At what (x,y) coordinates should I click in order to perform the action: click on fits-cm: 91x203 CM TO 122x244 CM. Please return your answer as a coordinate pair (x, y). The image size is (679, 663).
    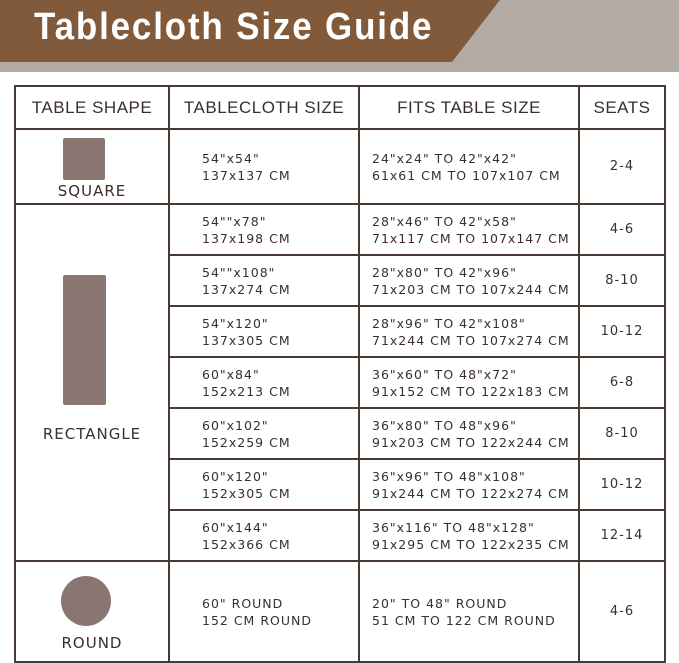
    Looking at the image, I should click on (471, 442).